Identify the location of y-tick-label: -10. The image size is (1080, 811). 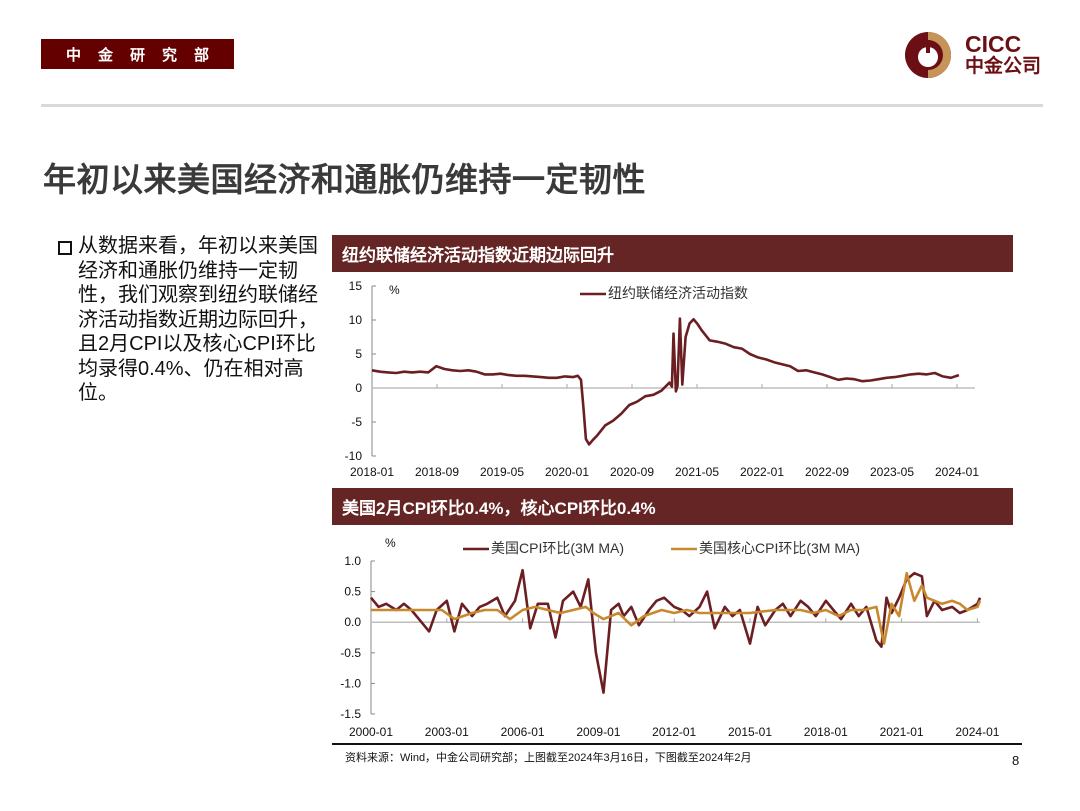
(354, 456).